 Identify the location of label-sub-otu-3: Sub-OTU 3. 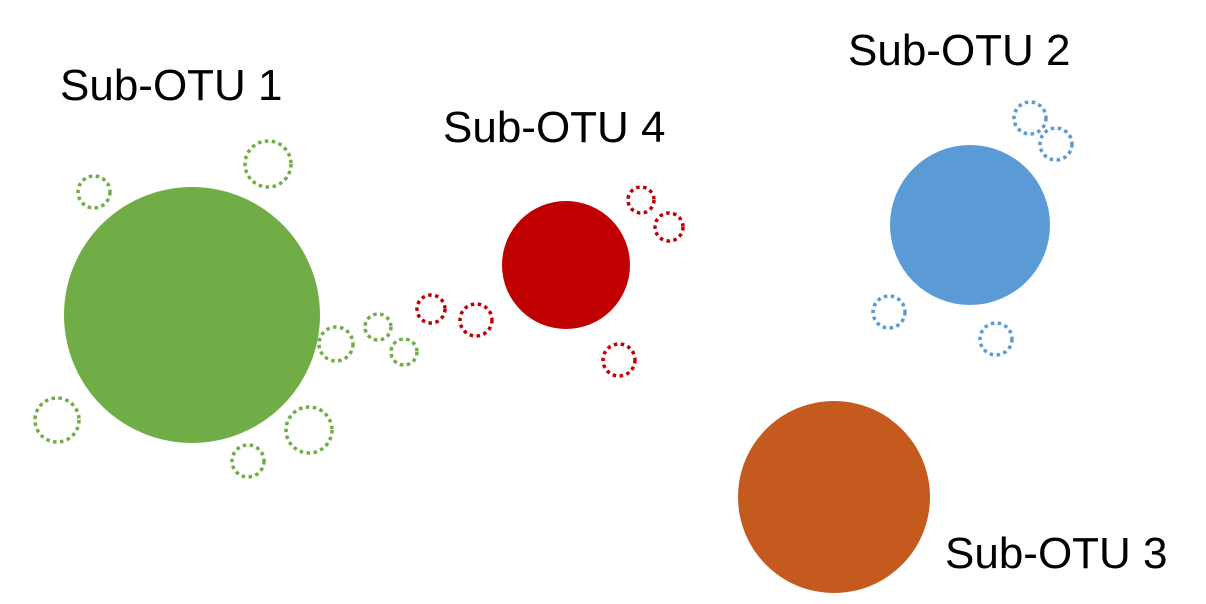
(1056, 553).